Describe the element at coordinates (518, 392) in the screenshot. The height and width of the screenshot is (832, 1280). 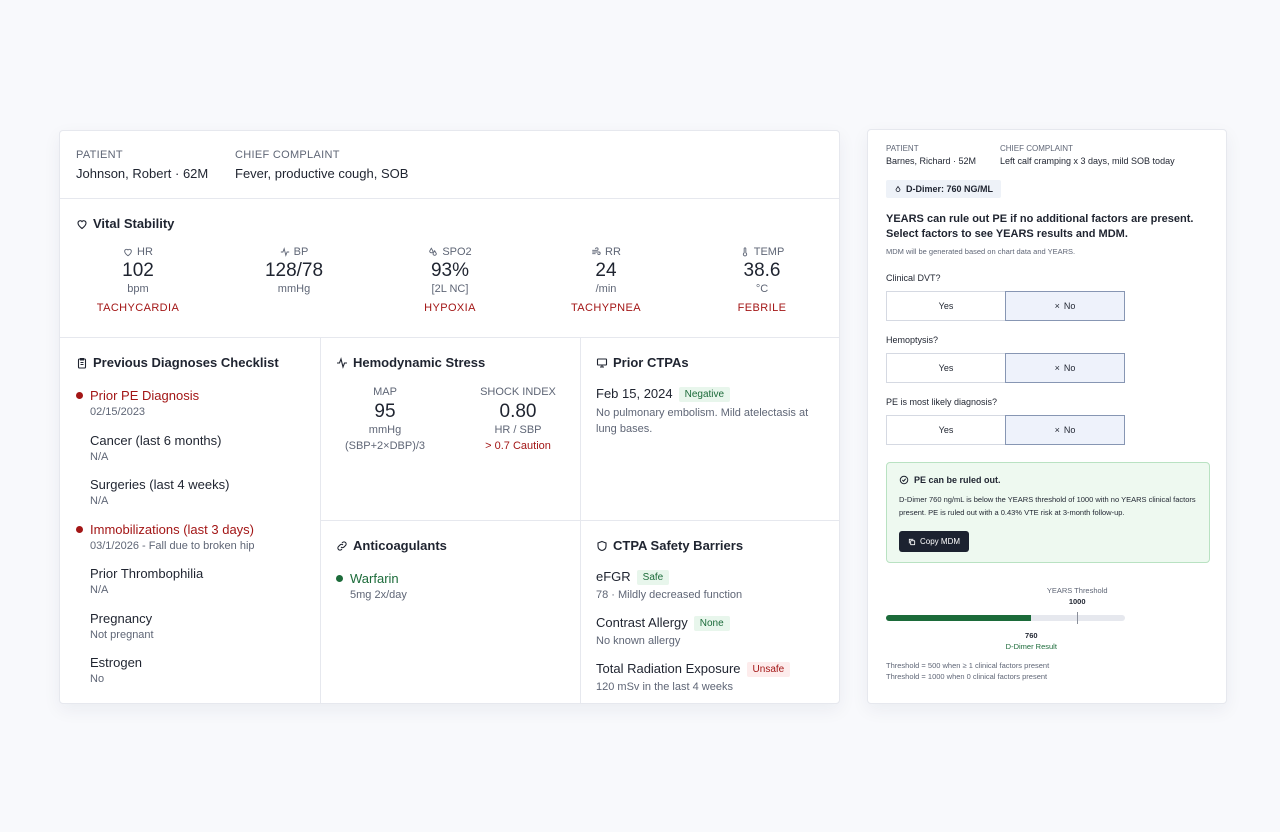
I see `shock-index-label: SHOCK INDEX` at that location.